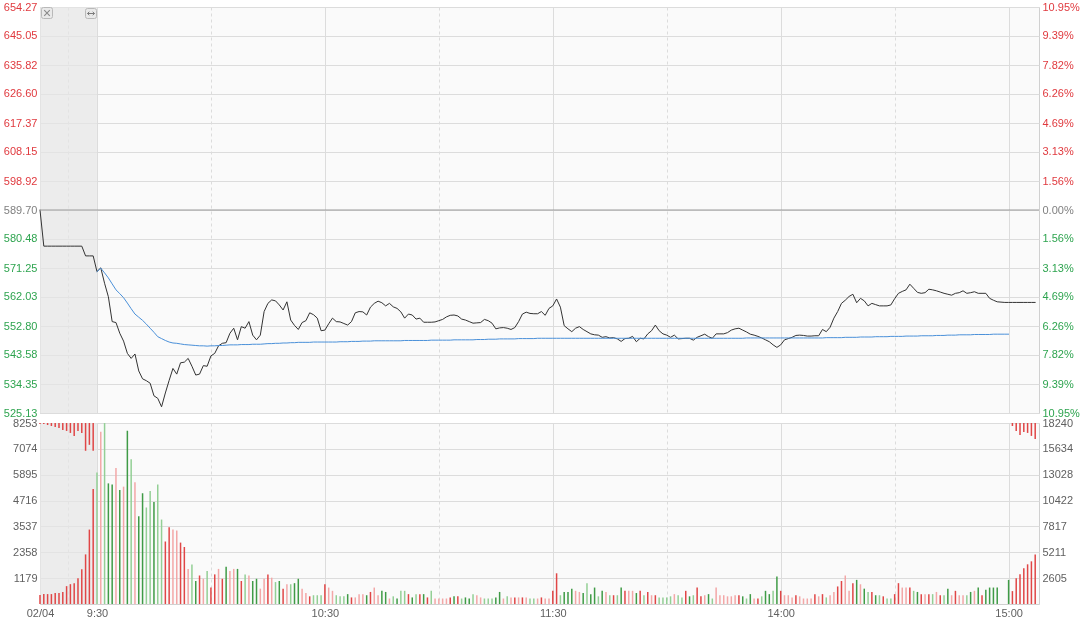 The height and width of the screenshot is (620, 1080). What do you see at coordinates (781, 612) in the screenshot?
I see `x-tick-label: 14:00` at bounding box center [781, 612].